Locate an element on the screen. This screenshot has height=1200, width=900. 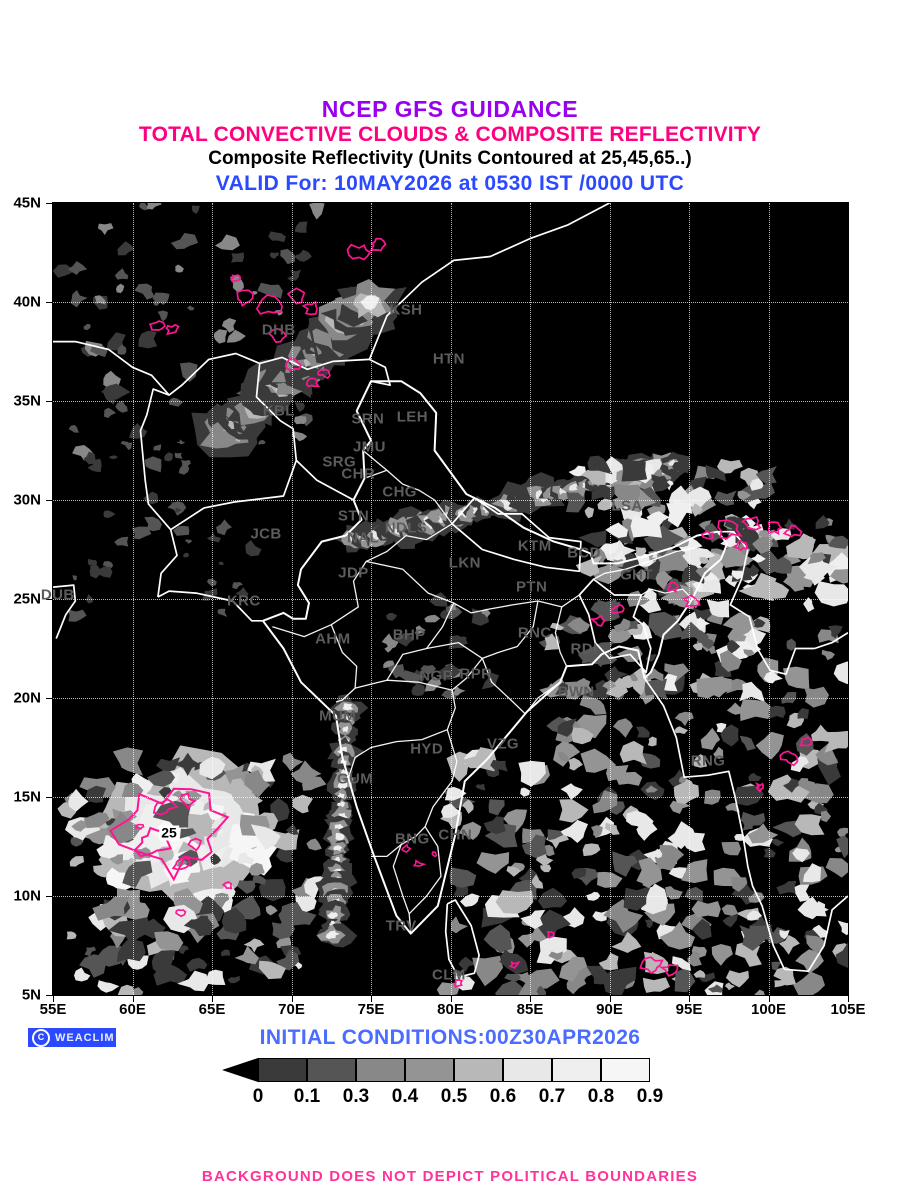
x-axis-tick-label: 100E is located at coordinates (768, 1009).